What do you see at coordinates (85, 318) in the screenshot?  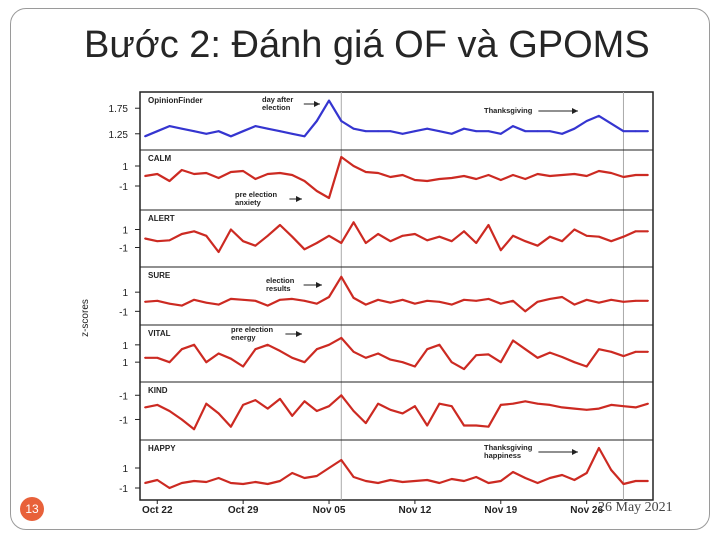 I see `y-axis-label: z-scores` at bounding box center [85, 318].